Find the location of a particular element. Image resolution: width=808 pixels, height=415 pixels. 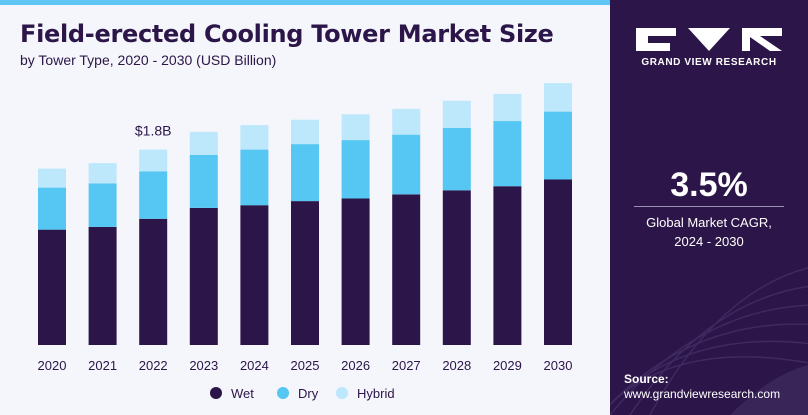

decorative-pattern is located at coordinates (709, 341).